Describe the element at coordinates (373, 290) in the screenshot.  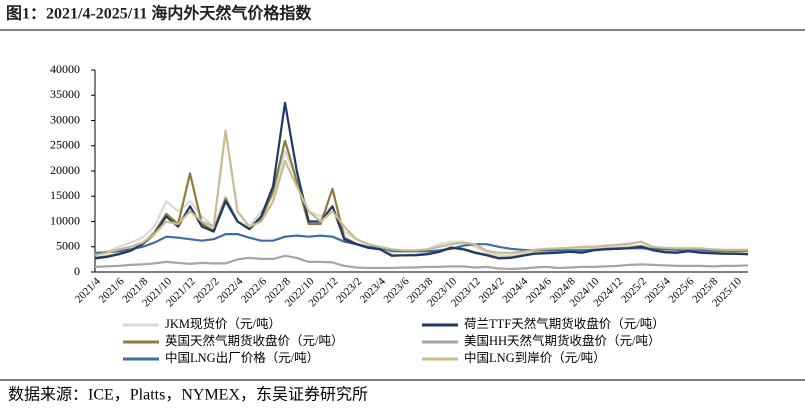
I see `x-tick-label: 2023/4` at that location.